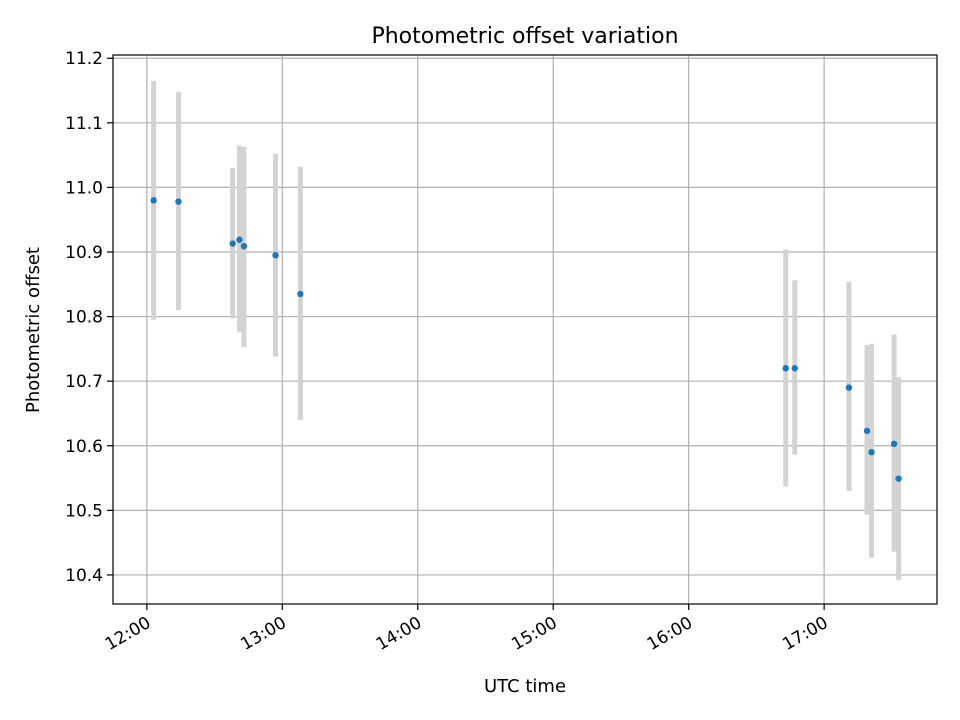 The width and height of the screenshot is (960, 720). Describe the element at coordinates (525, 686) in the screenshot. I see `x-axis-label: UTC time` at that location.